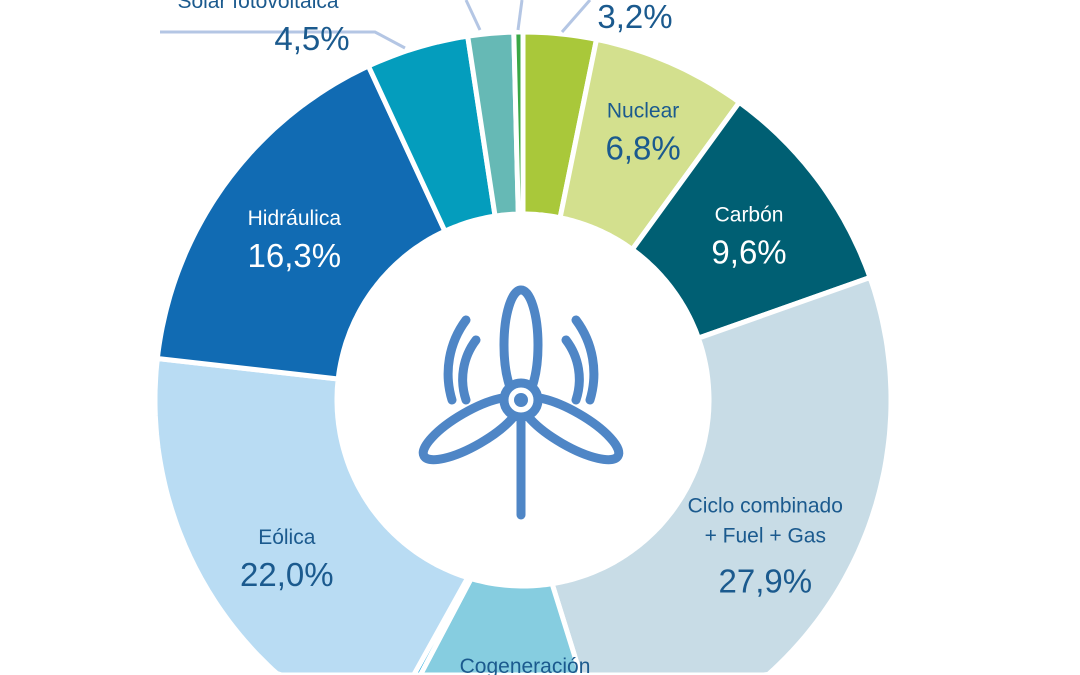  What do you see at coordinates (643, 110) in the screenshot?
I see `slice-label: Nuclear` at bounding box center [643, 110].